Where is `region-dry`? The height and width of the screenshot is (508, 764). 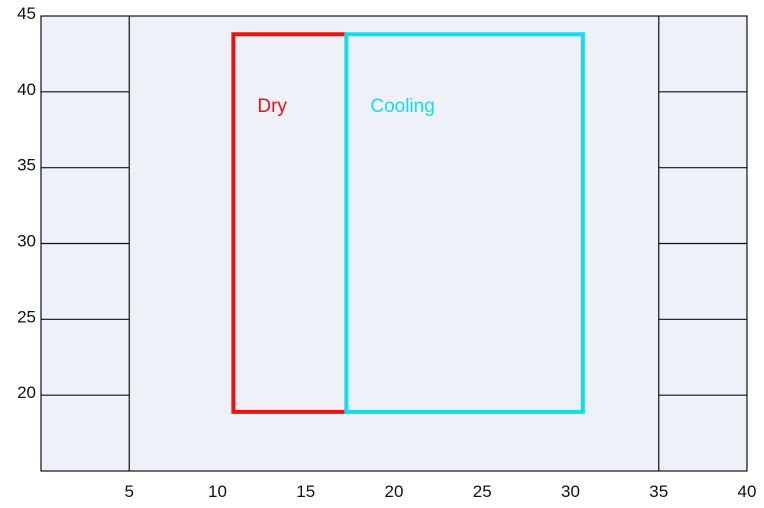
region-dry is located at coordinates (289, 223).